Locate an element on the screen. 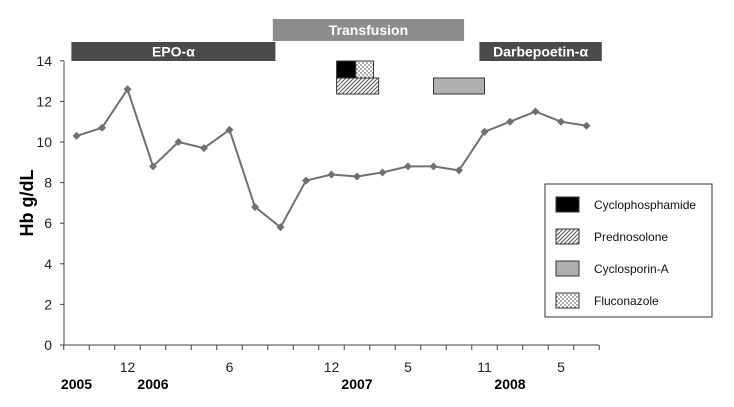 This screenshot has height=407, width=734. y-tick-label: 6 is located at coordinates (48, 223).